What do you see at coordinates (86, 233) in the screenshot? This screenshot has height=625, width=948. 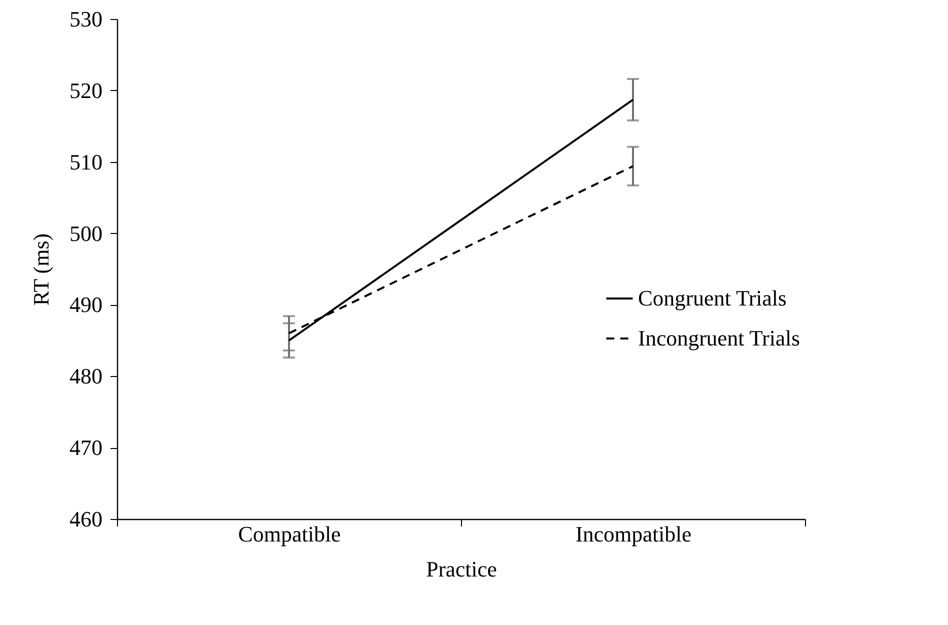 I see `y-tick-label: 500` at bounding box center [86, 233].